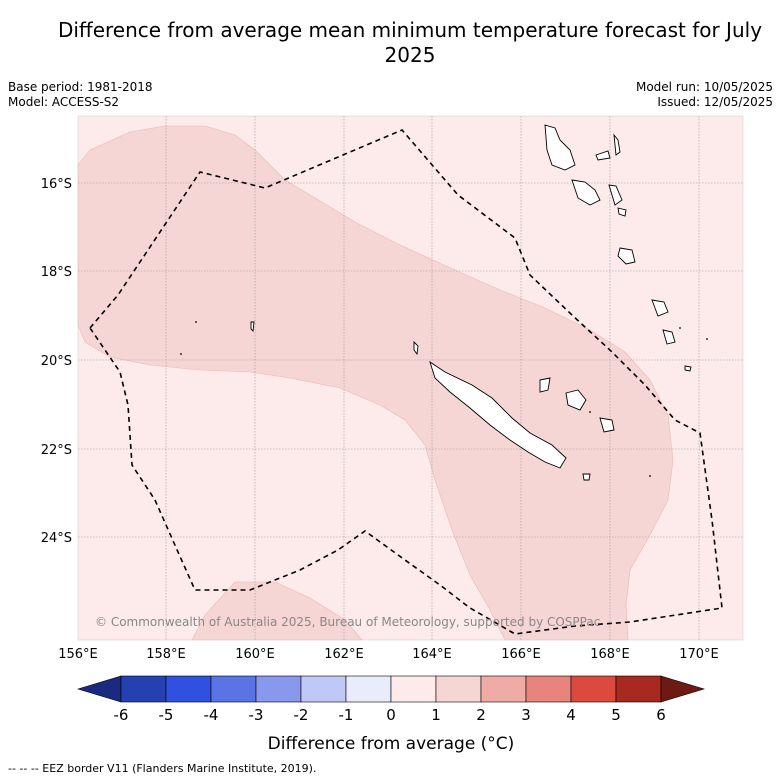  Describe the element at coordinates (255, 654) in the screenshot. I see `lon-label: 160°E` at that location.